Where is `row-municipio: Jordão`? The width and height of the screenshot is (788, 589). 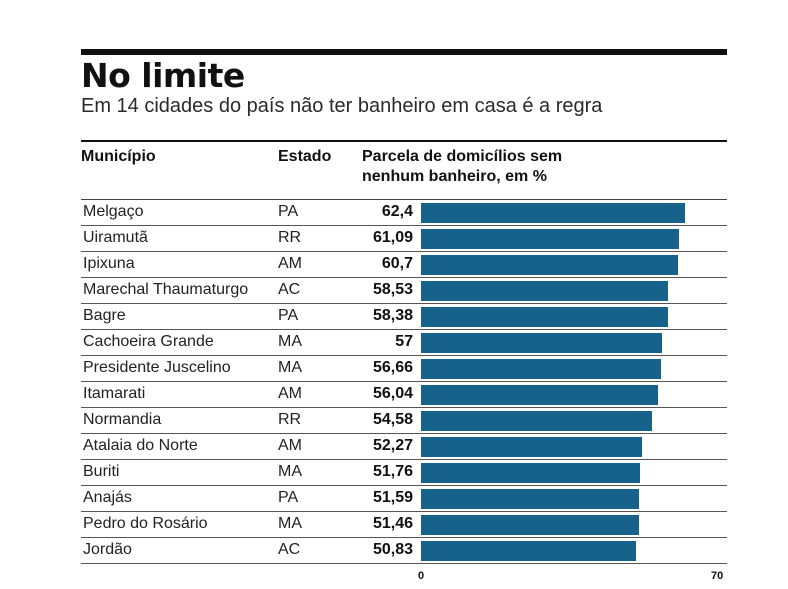
row-municipio: Jordão is located at coordinates (107, 549).